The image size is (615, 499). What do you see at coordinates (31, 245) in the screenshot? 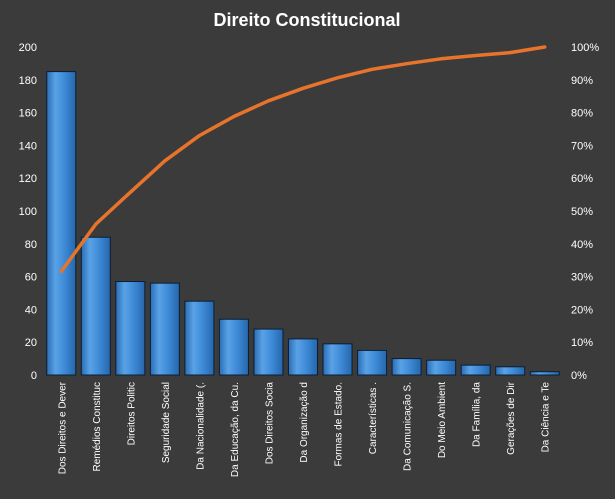
I see `left-tick-label: 80` at bounding box center [31, 245].